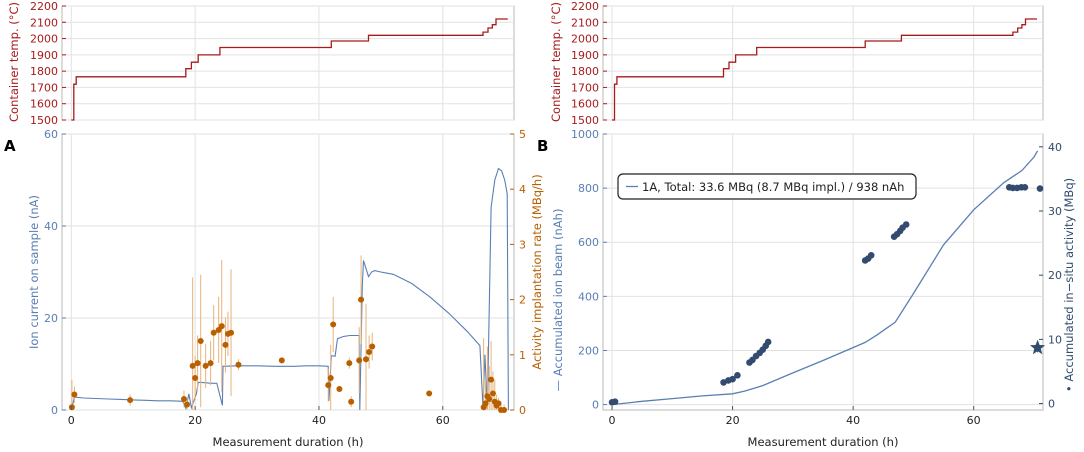 The height and width of the screenshot is (452, 1084). I want to click on ab-y2-ticklabel-30: 30, so click(1055, 211).